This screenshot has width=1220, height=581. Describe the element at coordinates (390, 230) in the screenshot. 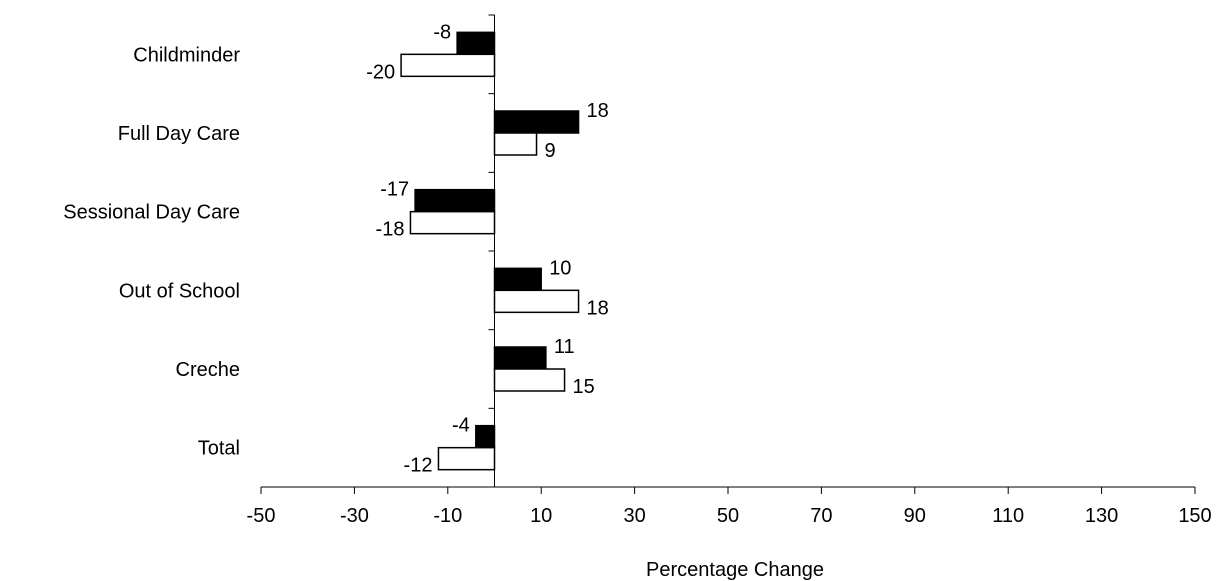

I see `data-label: -18` at that location.